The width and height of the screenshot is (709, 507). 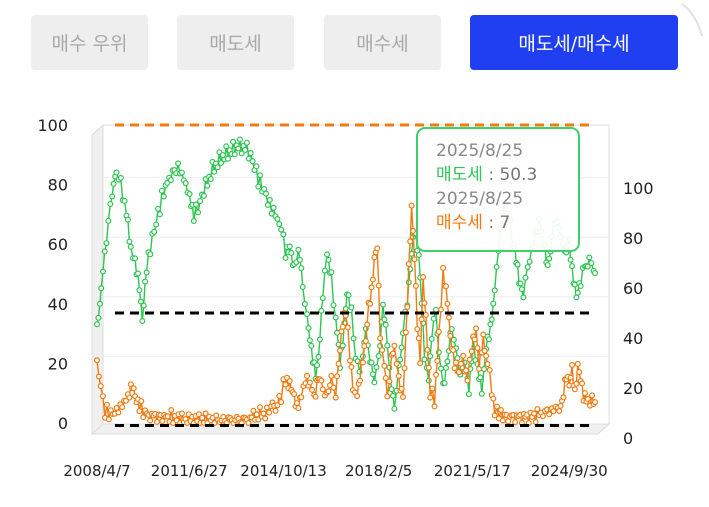 I want to click on y-right-tick-20: 20, so click(x=633, y=388).